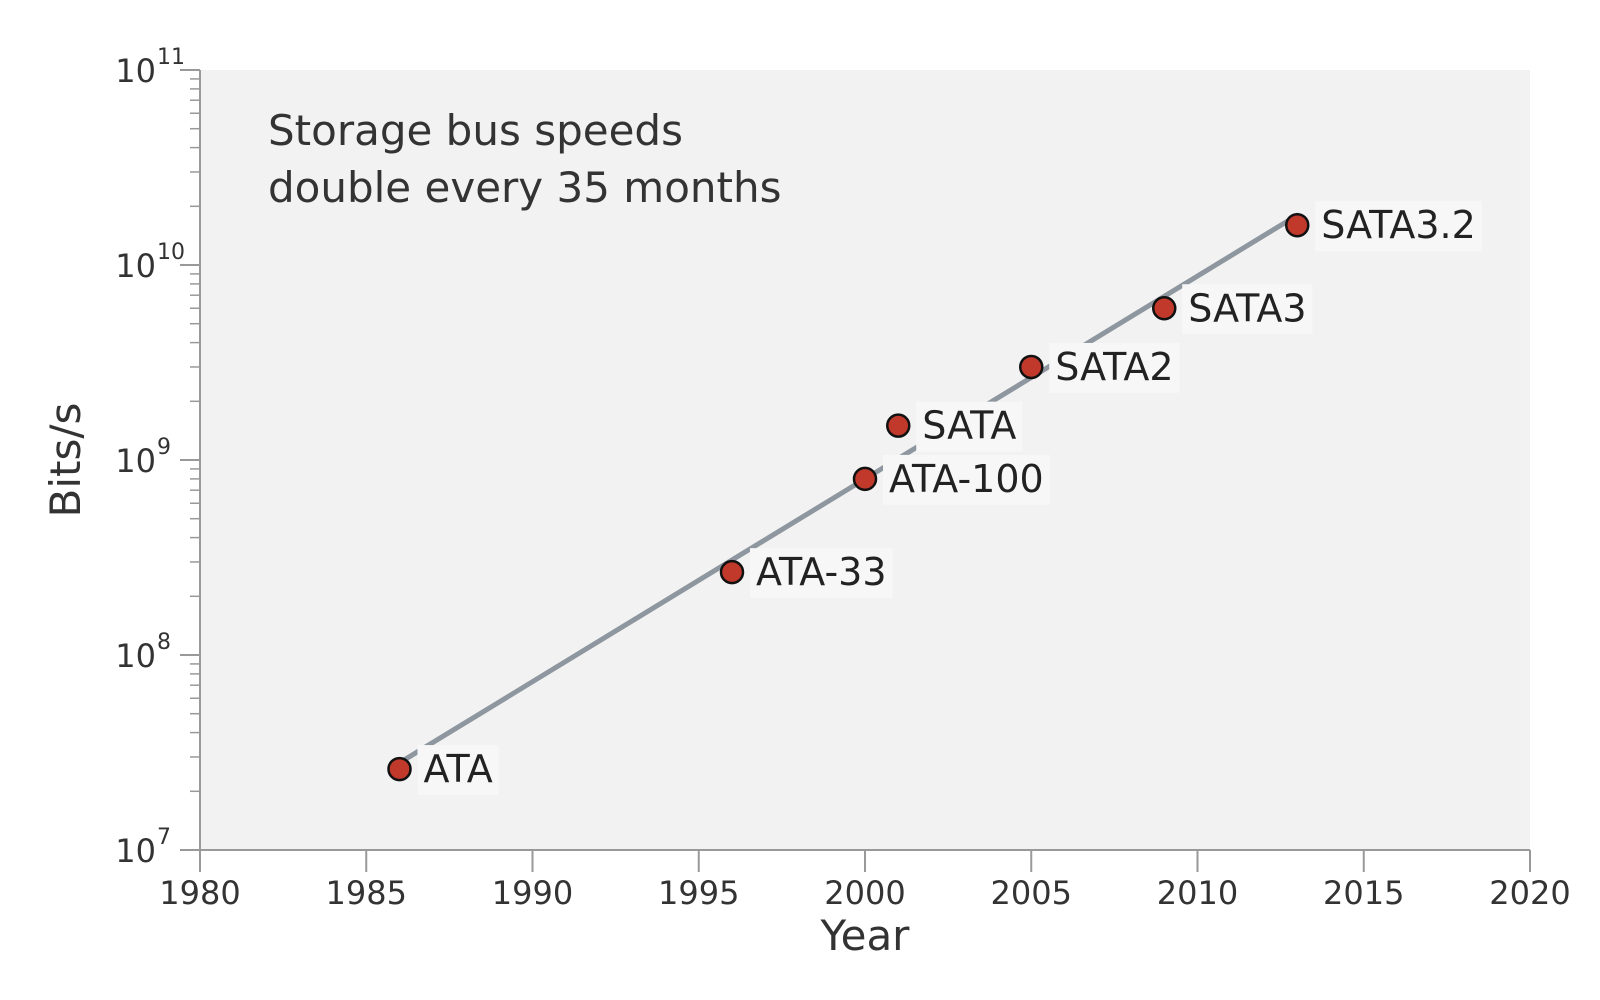 Image resolution: width=1600 pixels, height=1000 pixels. I want to click on point-label: ATA-33, so click(821, 572).